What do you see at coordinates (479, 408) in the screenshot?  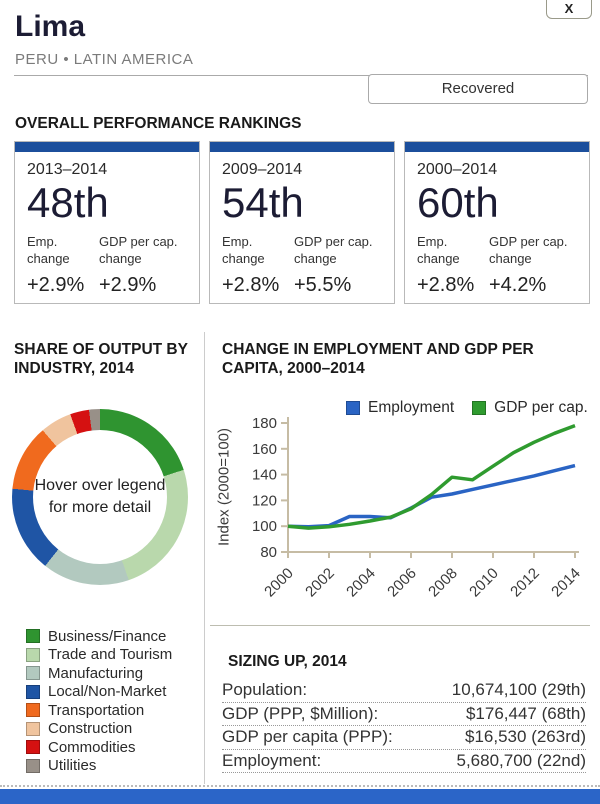 I see `gdp-per-cap-swatch-icon` at bounding box center [479, 408].